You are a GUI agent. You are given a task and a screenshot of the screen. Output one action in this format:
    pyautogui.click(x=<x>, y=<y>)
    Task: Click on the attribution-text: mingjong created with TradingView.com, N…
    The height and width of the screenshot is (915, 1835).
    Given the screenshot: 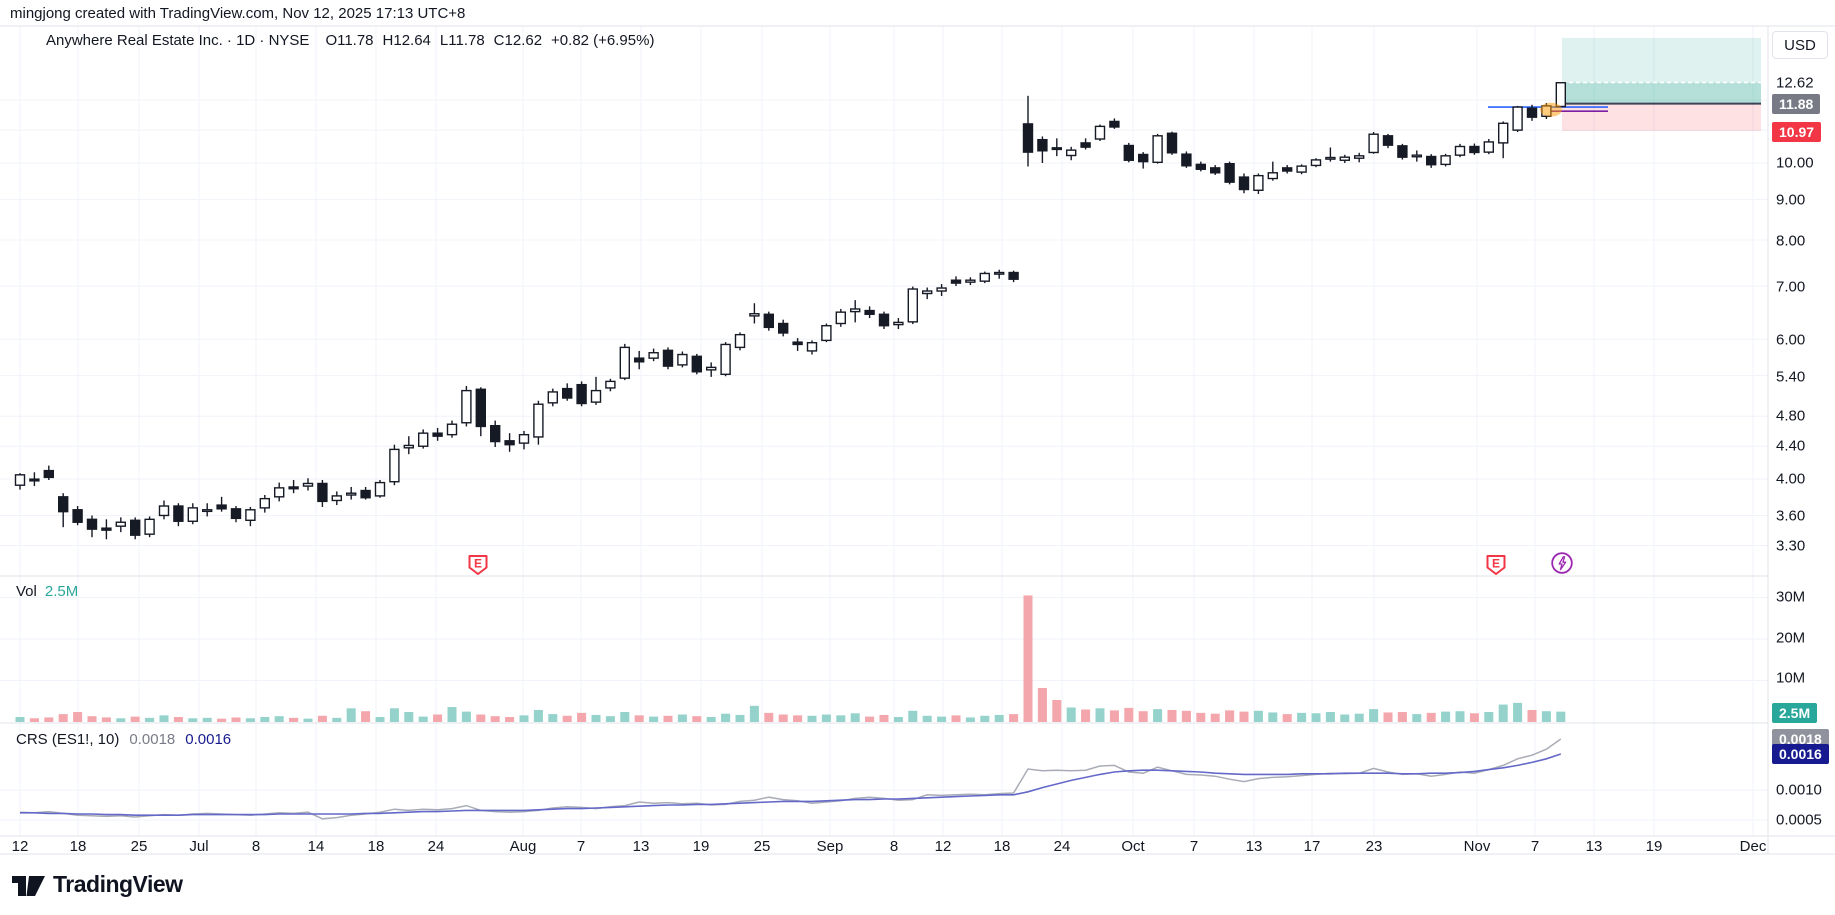 What is the action you would take?
    pyautogui.click(x=238, y=13)
    